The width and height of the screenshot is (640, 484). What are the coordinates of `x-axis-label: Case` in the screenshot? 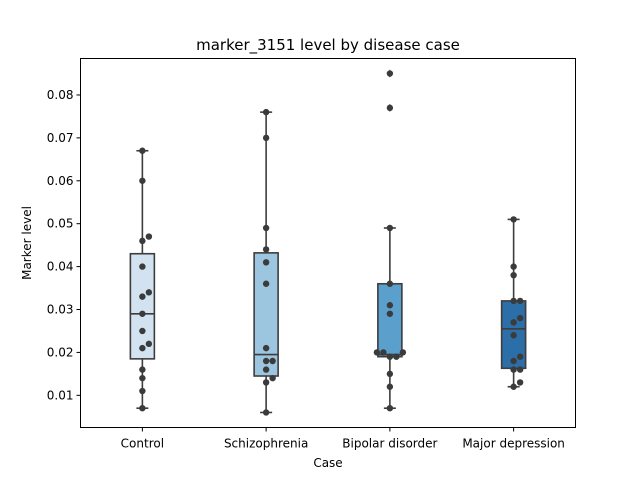 It's located at (327, 463).